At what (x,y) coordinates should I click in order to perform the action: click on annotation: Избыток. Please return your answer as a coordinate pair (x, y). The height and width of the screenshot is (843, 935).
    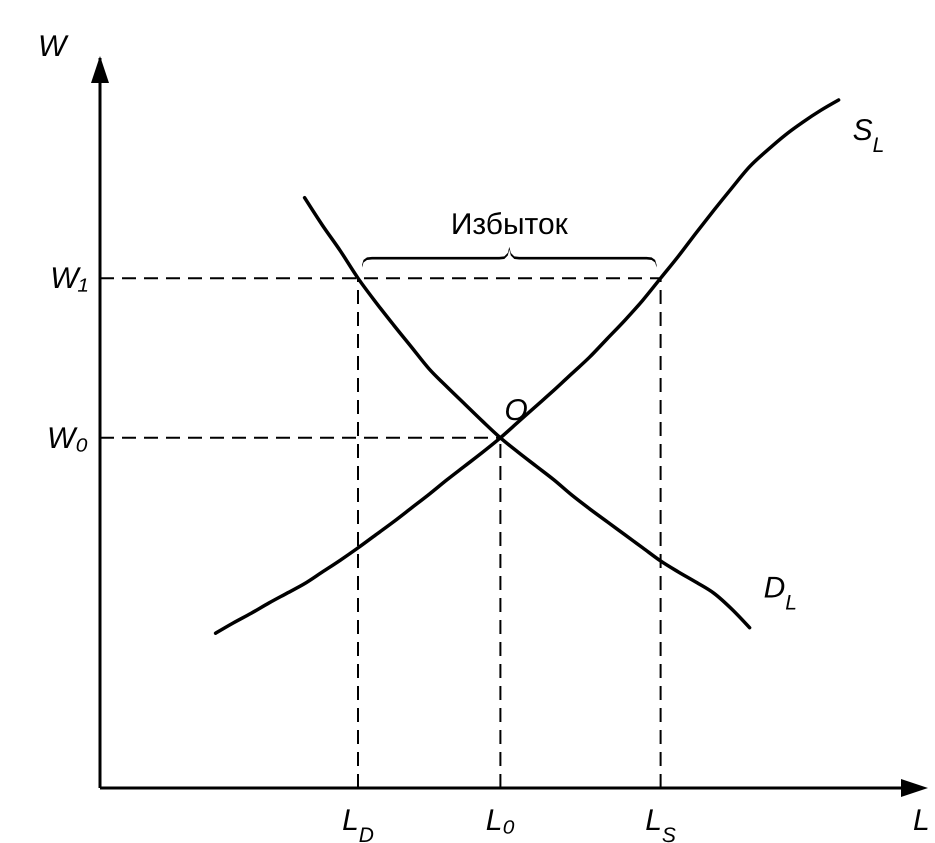
    Looking at the image, I should click on (509, 225).